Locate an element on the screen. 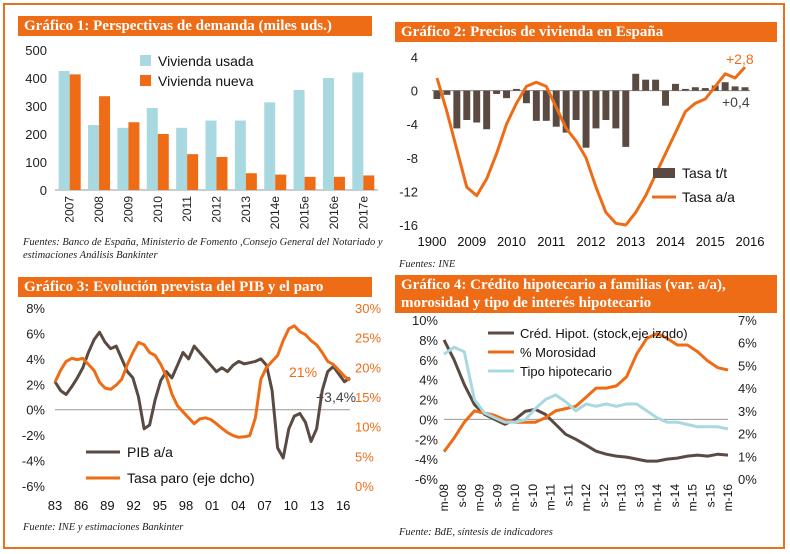  y-tick-label-right: 2% is located at coordinates (747, 434).